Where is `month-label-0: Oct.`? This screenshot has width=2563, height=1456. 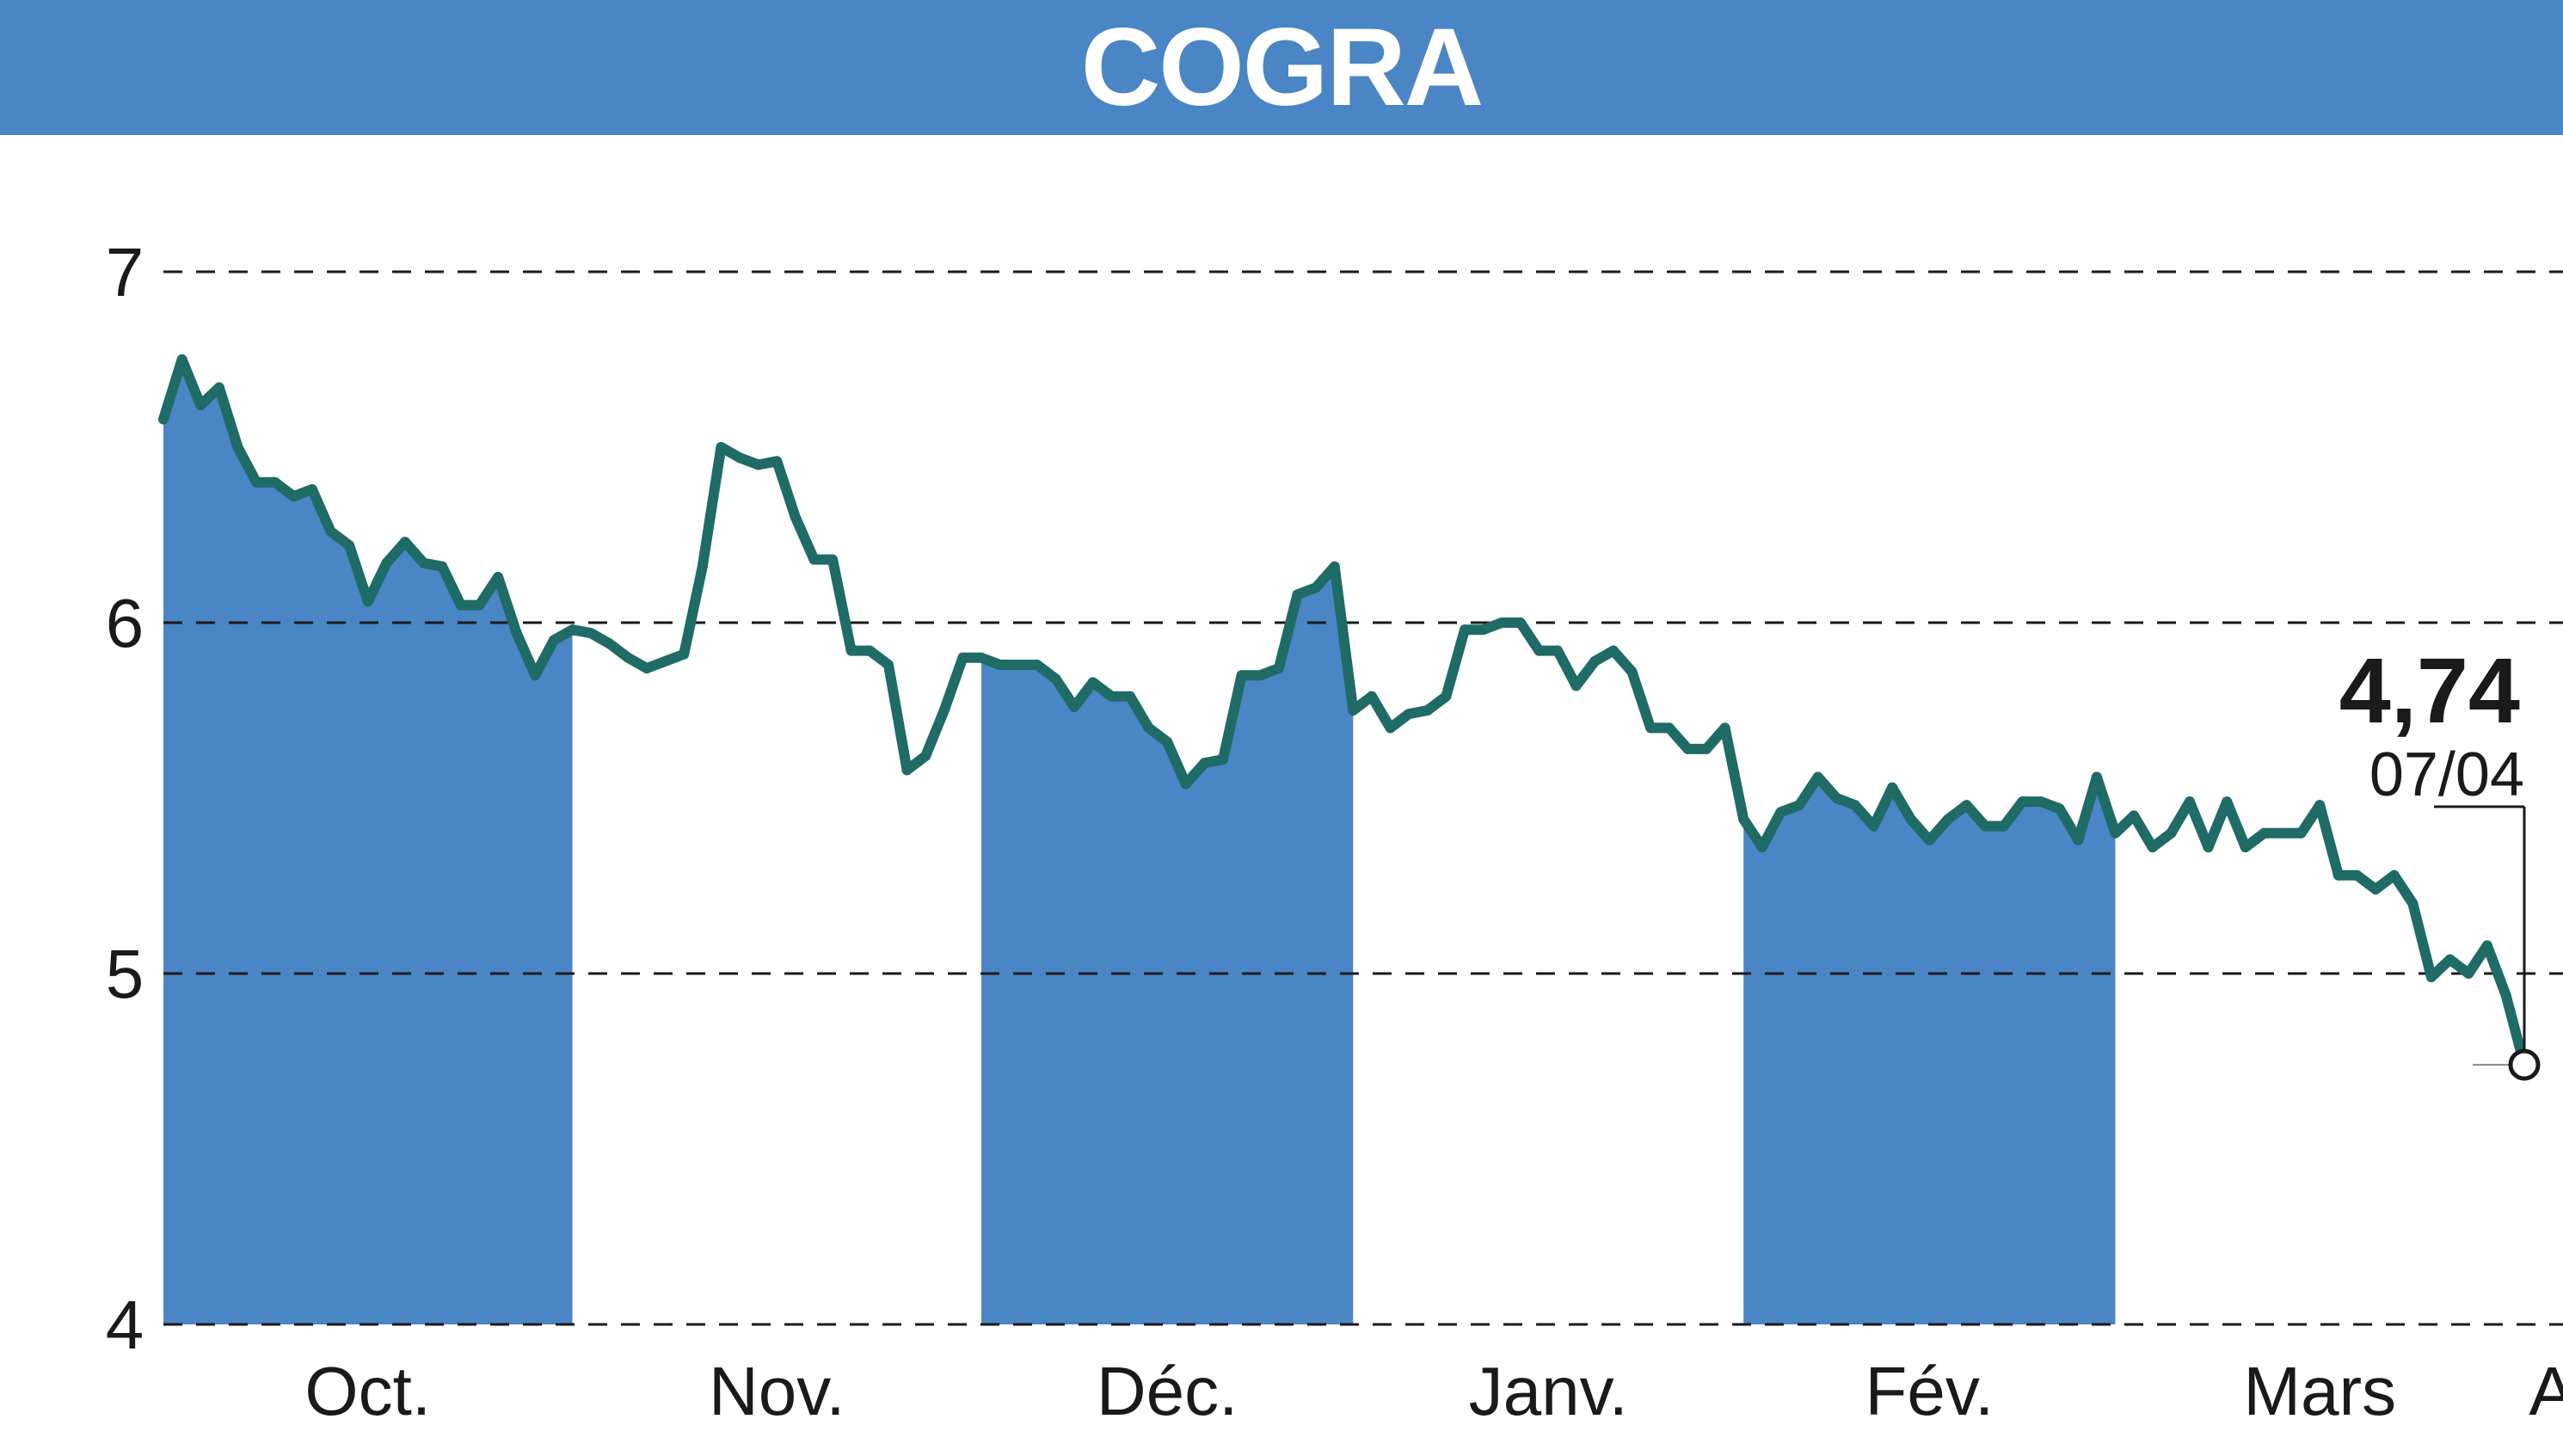
month-label-0: Oct. is located at coordinates (367, 1391).